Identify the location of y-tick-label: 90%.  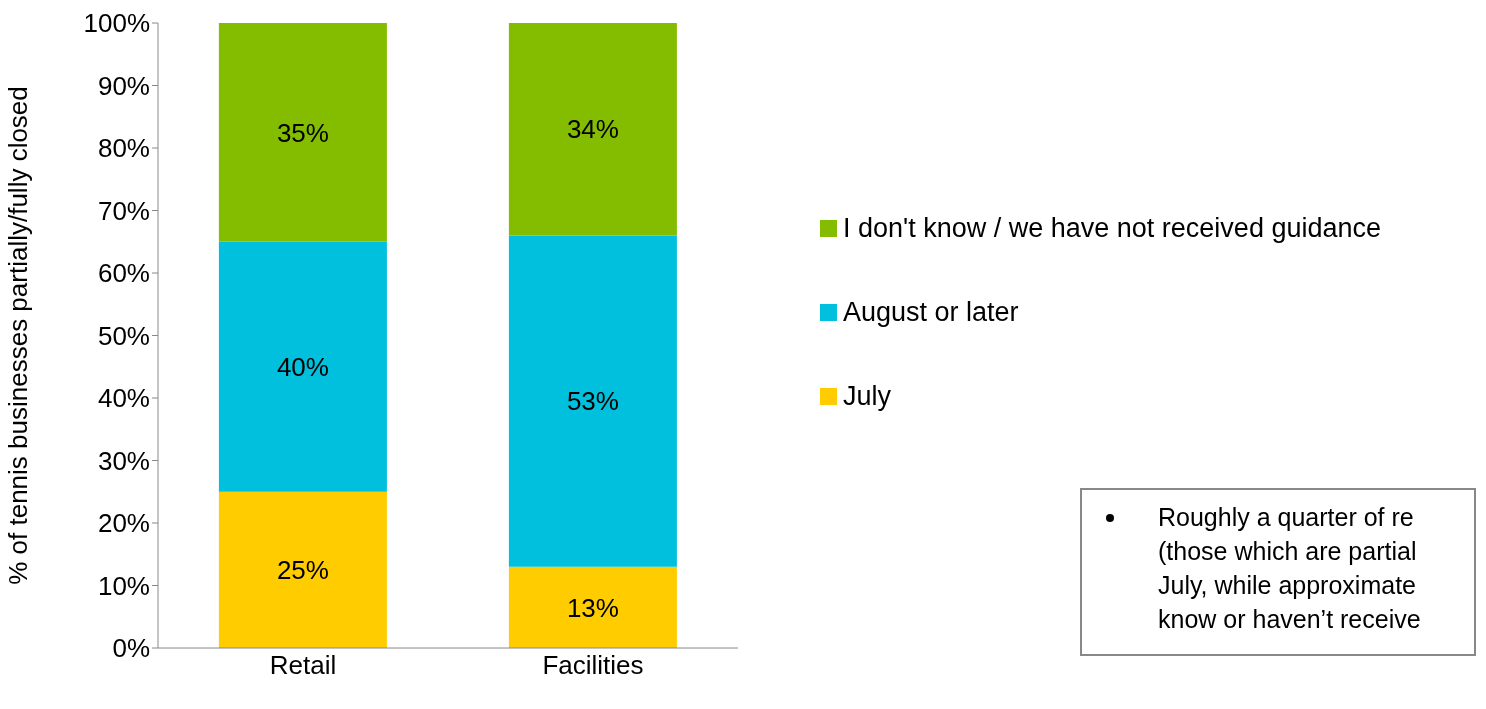
(123, 85).